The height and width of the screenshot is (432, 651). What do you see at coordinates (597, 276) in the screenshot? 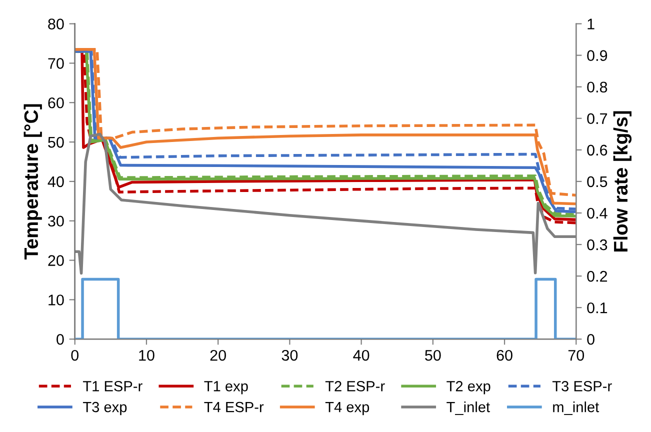
I see `y2-tick-label: 0.2` at bounding box center [597, 276].